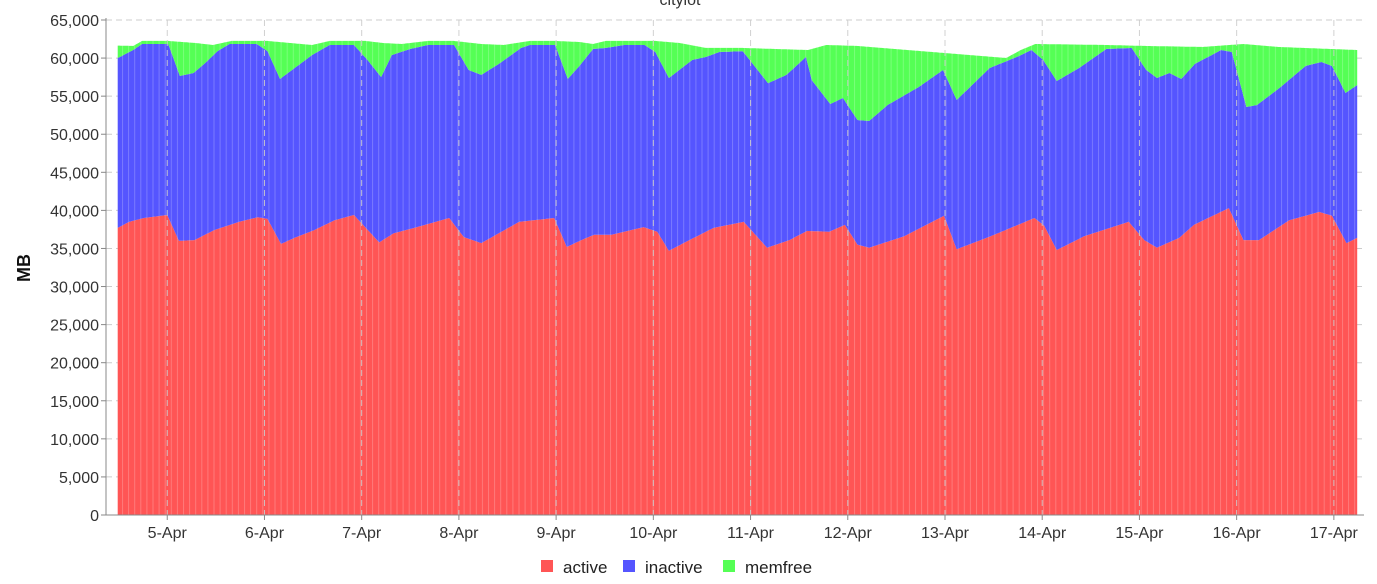 The image size is (1377, 584). What do you see at coordinates (74, 173) in the screenshot?
I see `y-tick-label: 45,000` at bounding box center [74, 173].